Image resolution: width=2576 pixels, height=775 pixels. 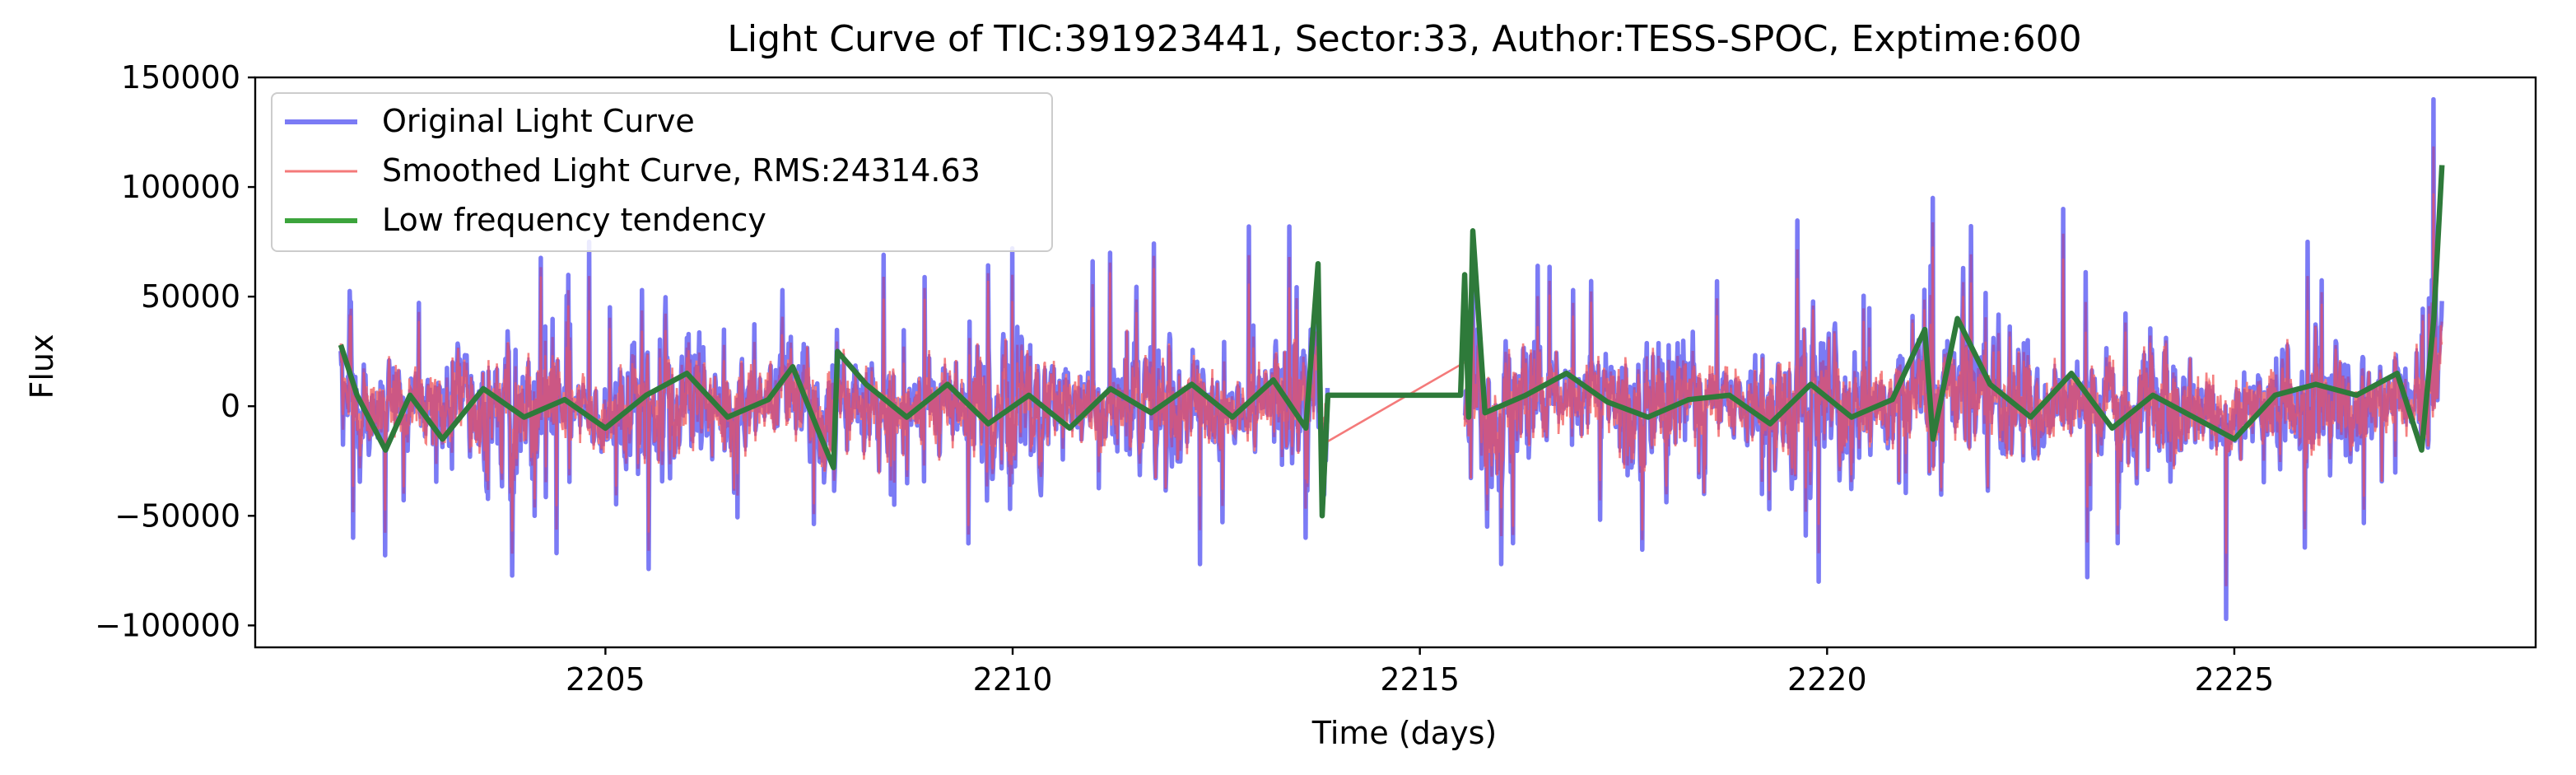 I want to click on y-tick-label: −50000, so click(x=177, y=515).